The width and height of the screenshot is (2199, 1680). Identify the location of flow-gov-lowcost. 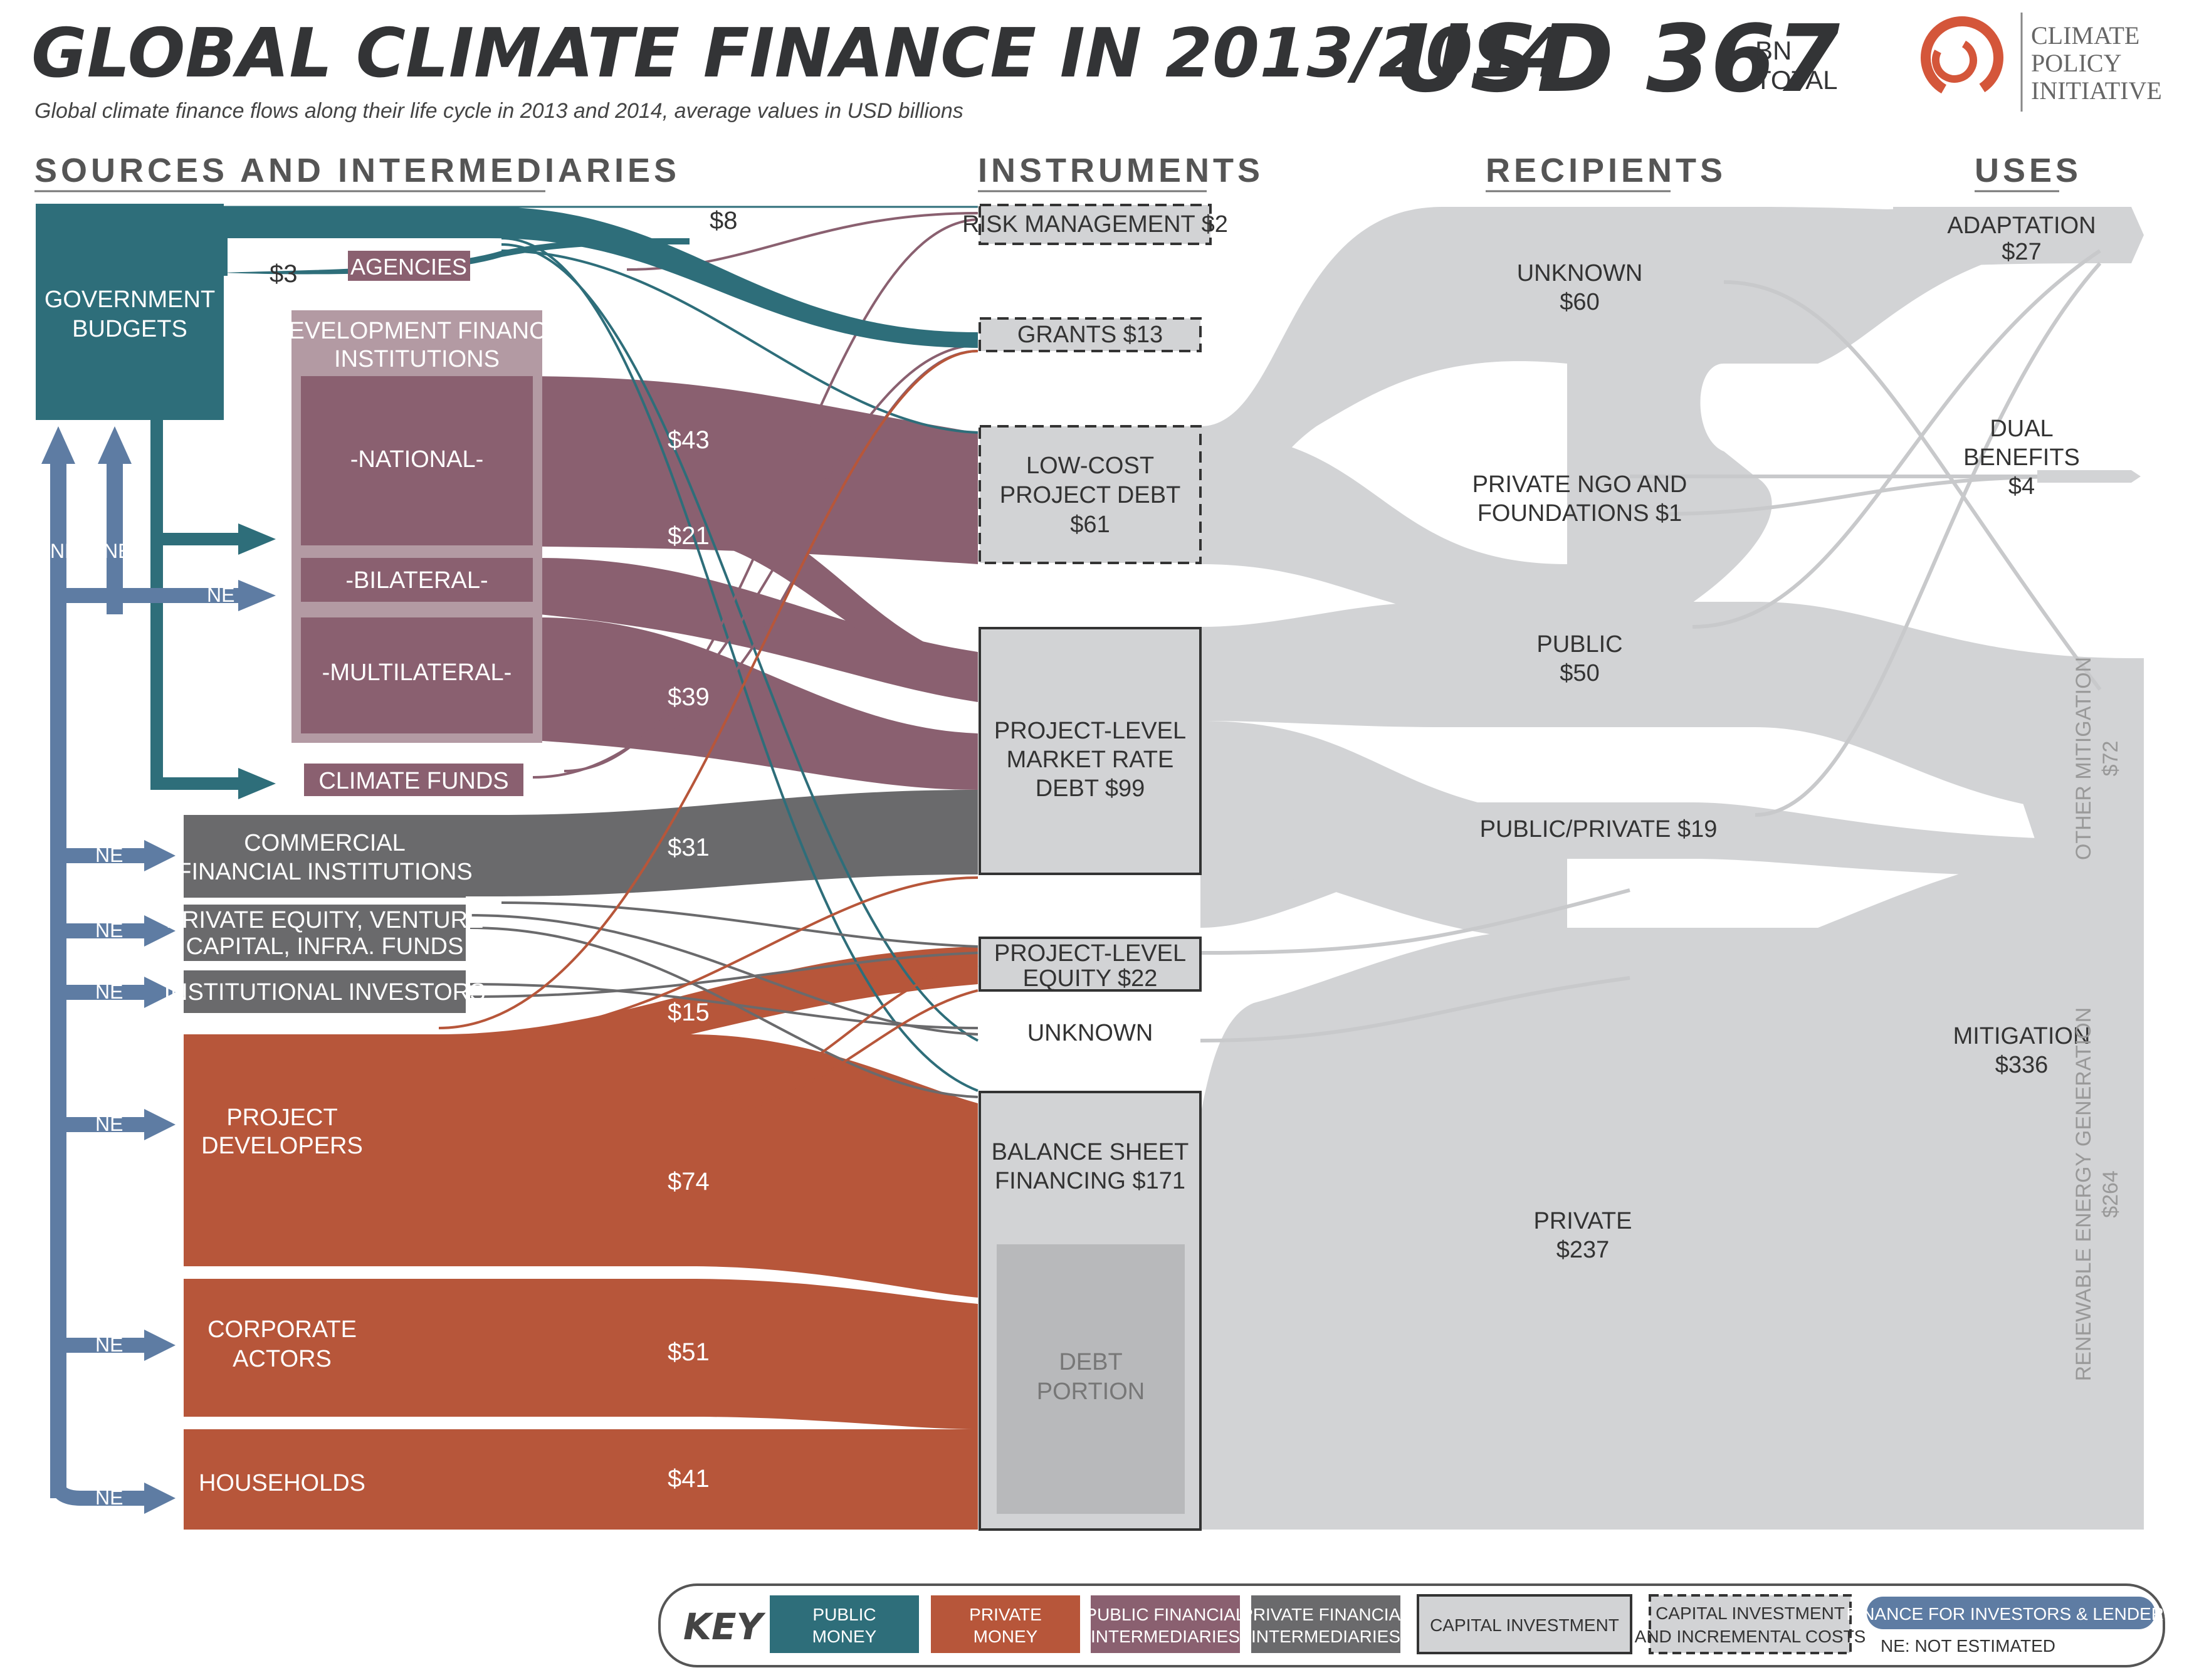
(740, 341).